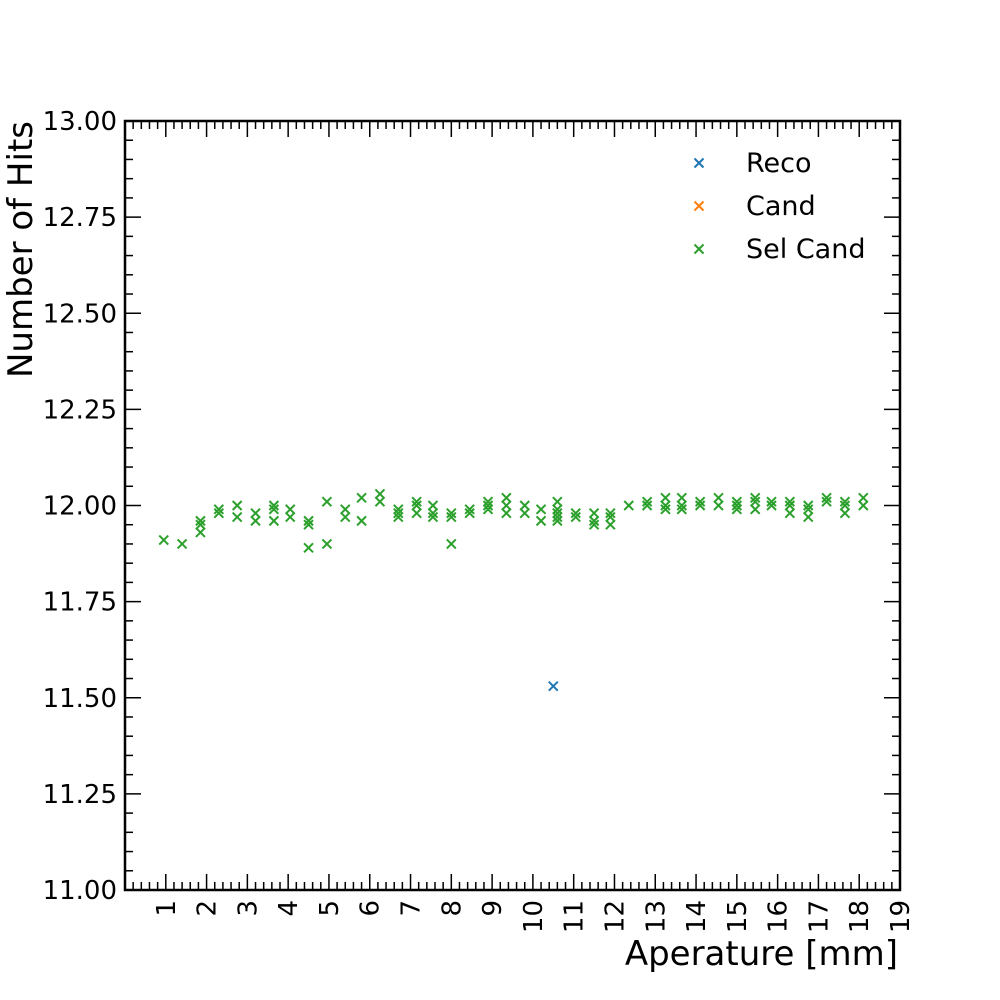 Image resolution: width=1000 pixels, height=1000 pixels. What do you see at coordinates (779, 163) in the screenshot?
I see `legend-label-reco: Reco` at bounding box center [779, 163].